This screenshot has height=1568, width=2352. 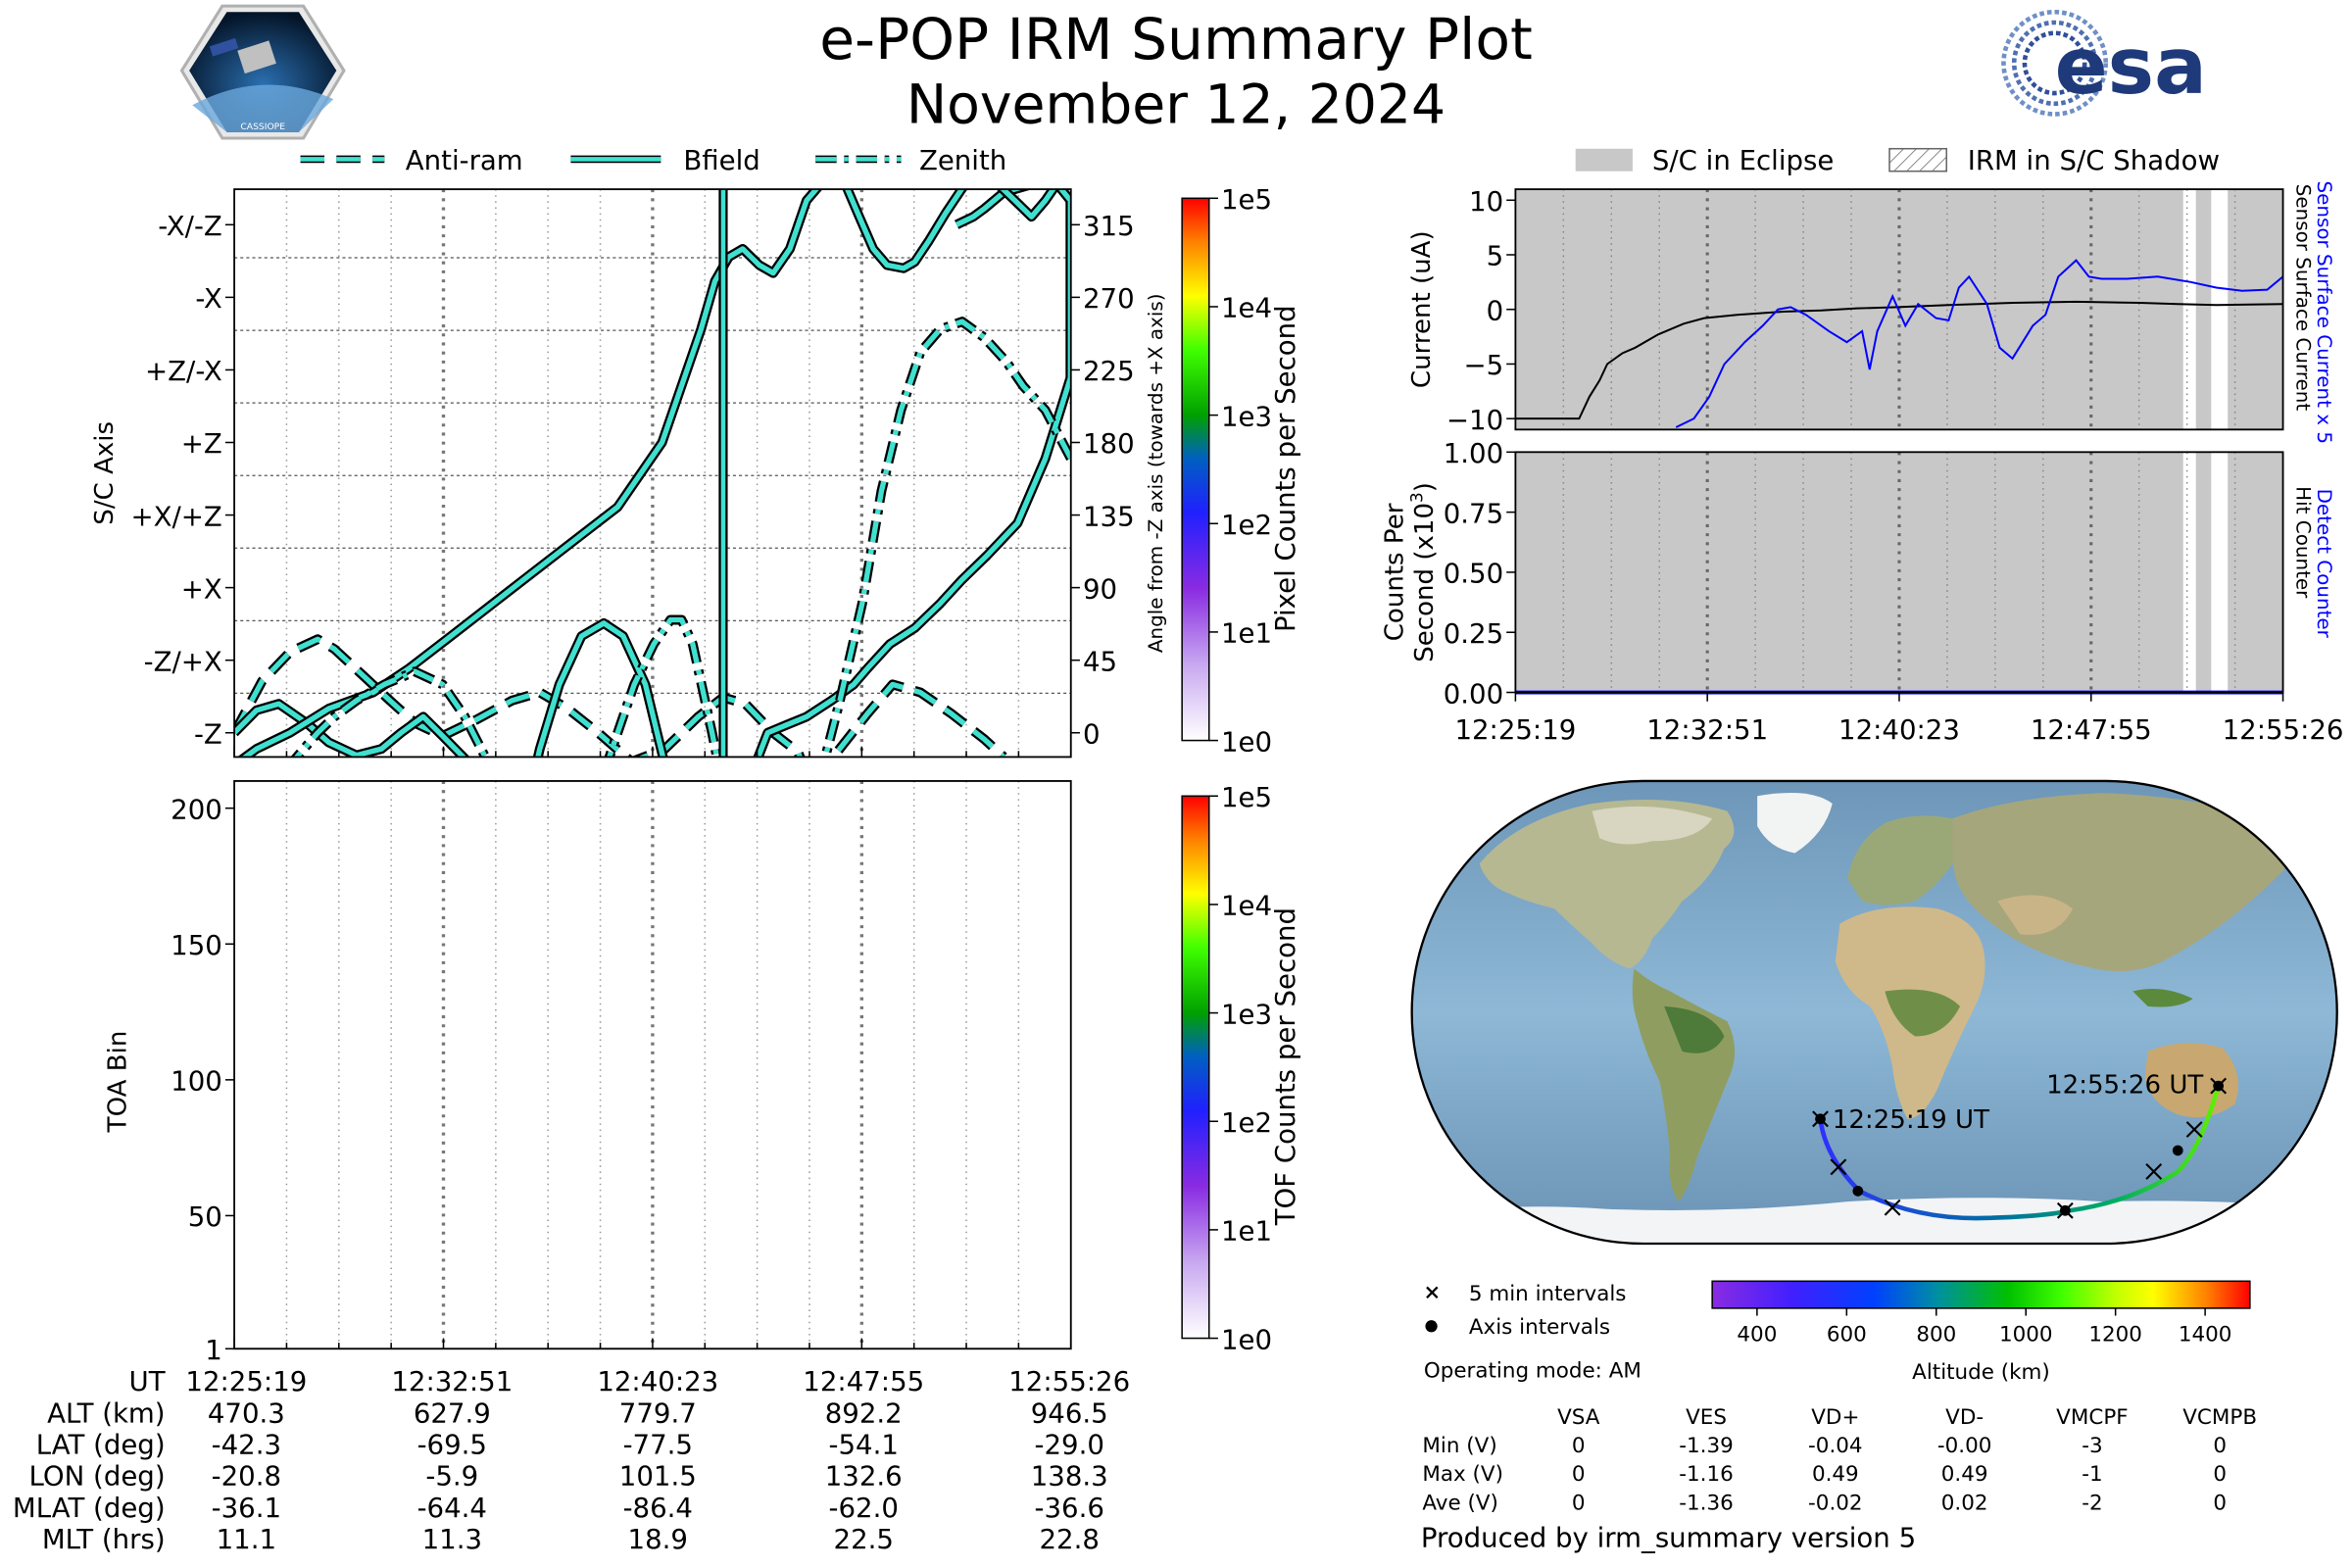 I want to click on x-tick-label: 12:47:55, so click(x=2091, y=729).